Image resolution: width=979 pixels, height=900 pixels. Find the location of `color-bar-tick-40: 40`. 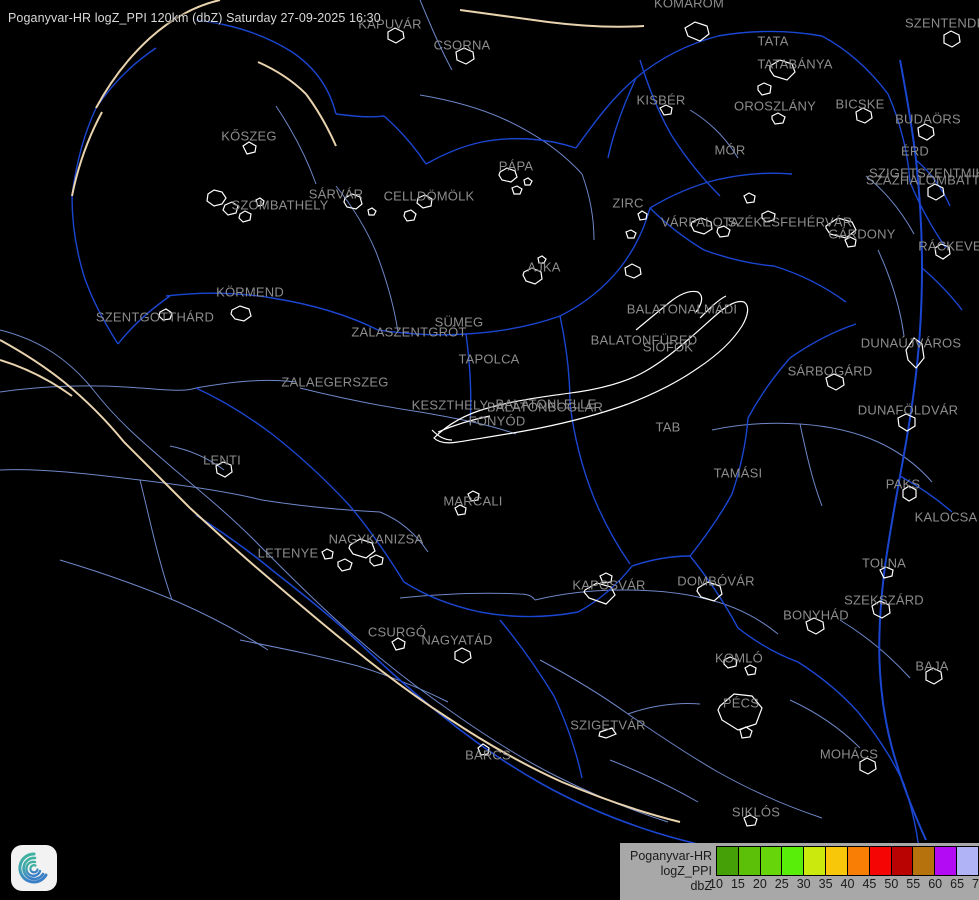

color-bar-tick-40: 40 is located at coordinates (847, 884).